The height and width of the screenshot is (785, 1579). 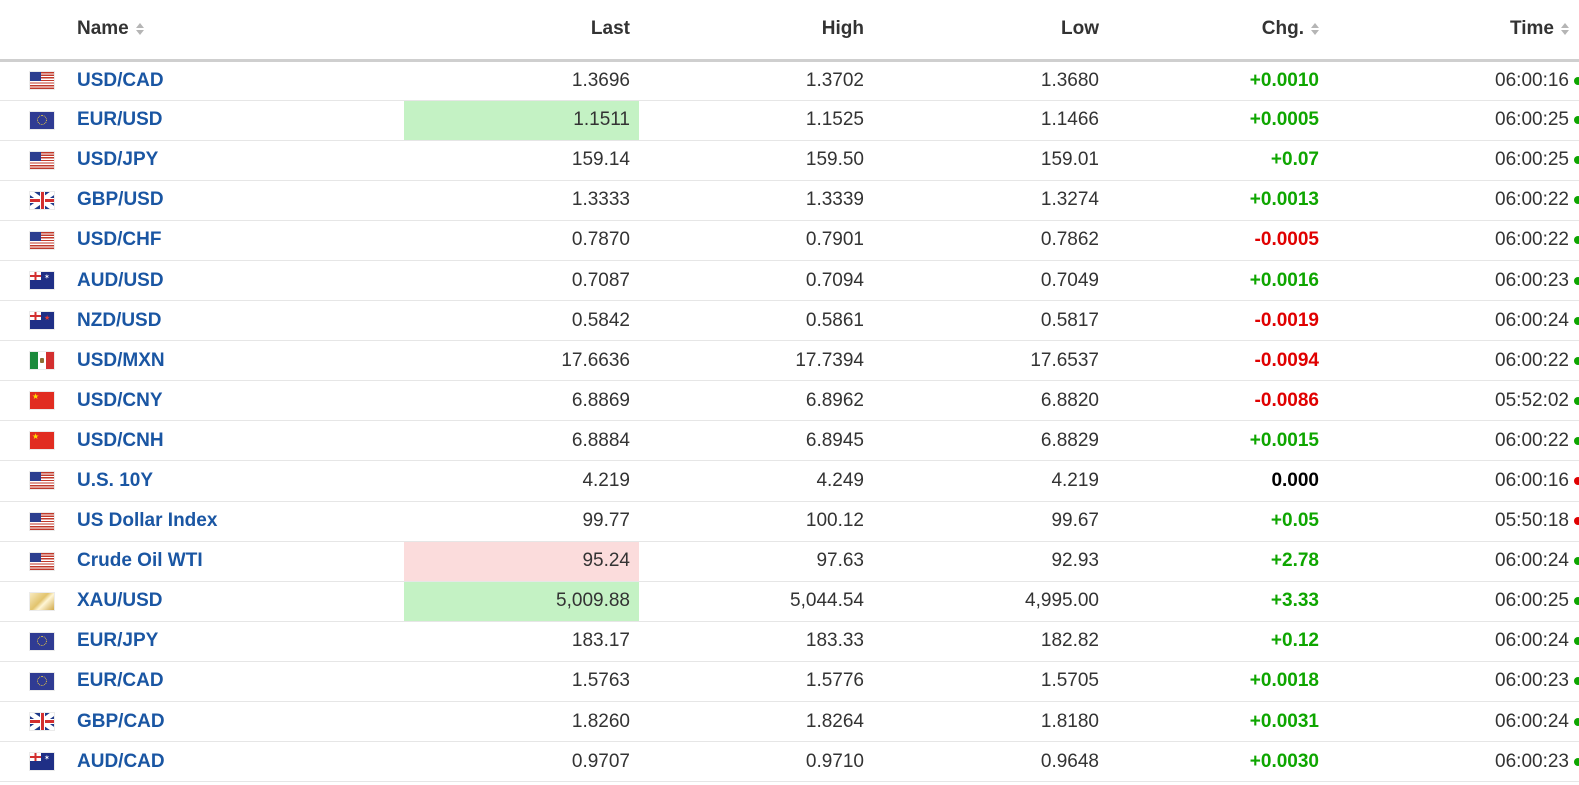 I want to click on last-price-cell: 6.8884, so click(x=521, y=441).